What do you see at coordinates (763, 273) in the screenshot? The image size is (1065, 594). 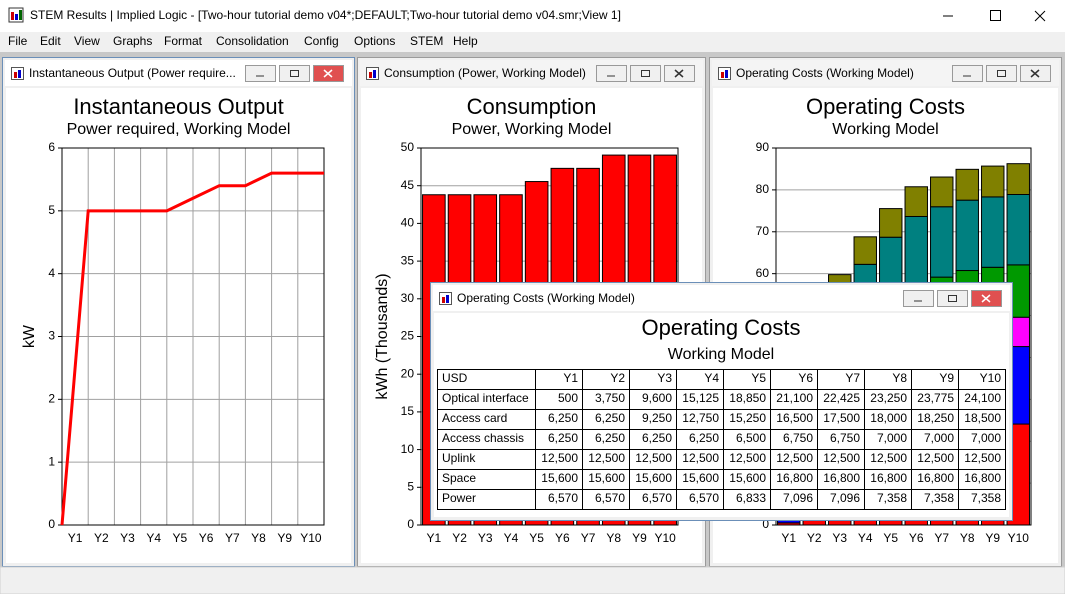 I see `y-tick-label: 60` at bounding box center [763, 273].